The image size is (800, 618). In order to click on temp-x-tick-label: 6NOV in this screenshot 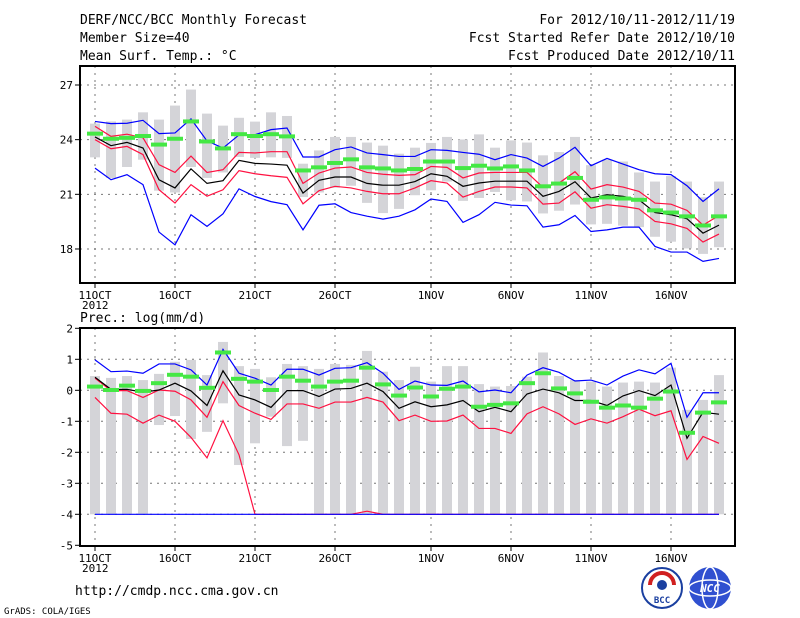, I will do `click(511, 295)`.